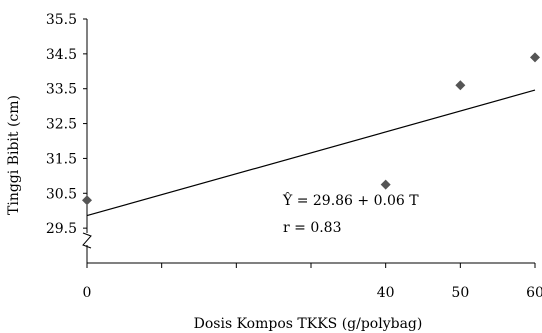 The width and height of the screenshot is (542, 333). I want to click on y-axis-title: Tinggi Bibit (cm), so click(14, 155).